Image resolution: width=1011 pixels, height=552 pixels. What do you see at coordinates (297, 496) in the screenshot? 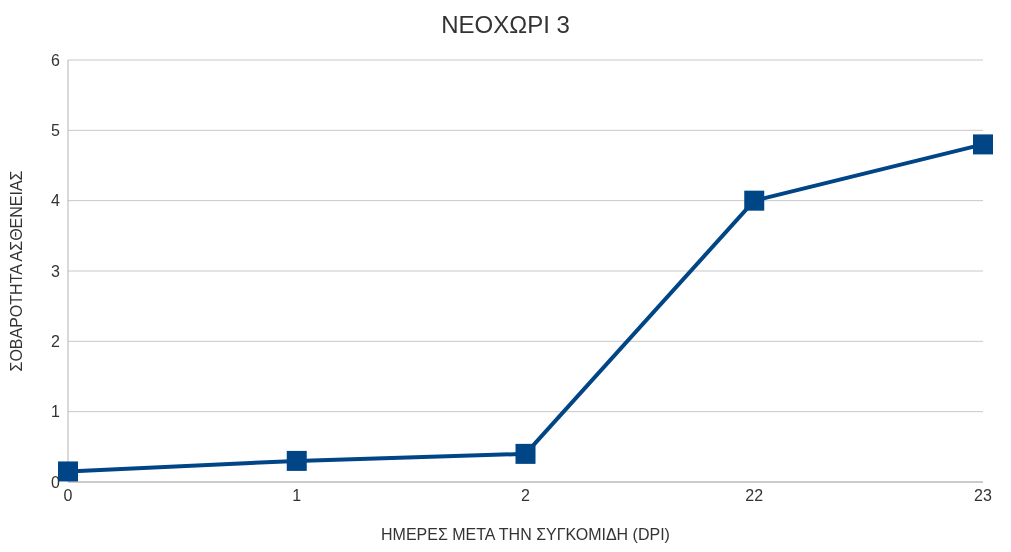
I see `x-tick-label: 1` at bounding box center [297, 496].